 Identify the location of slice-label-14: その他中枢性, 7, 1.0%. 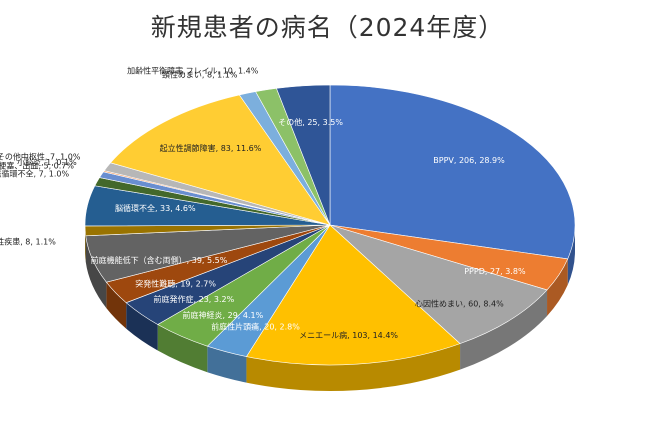
(40, 157).